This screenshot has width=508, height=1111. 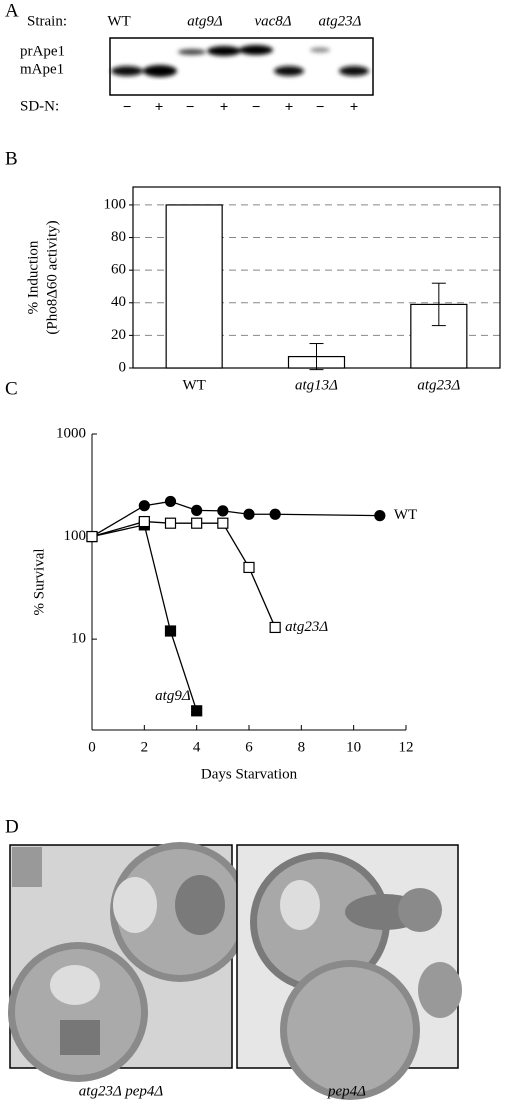 What do you see at coordinates (346, 1091) in the screenshot?
I see `caption: pep4Δ` at bounding box center [346, 1091].